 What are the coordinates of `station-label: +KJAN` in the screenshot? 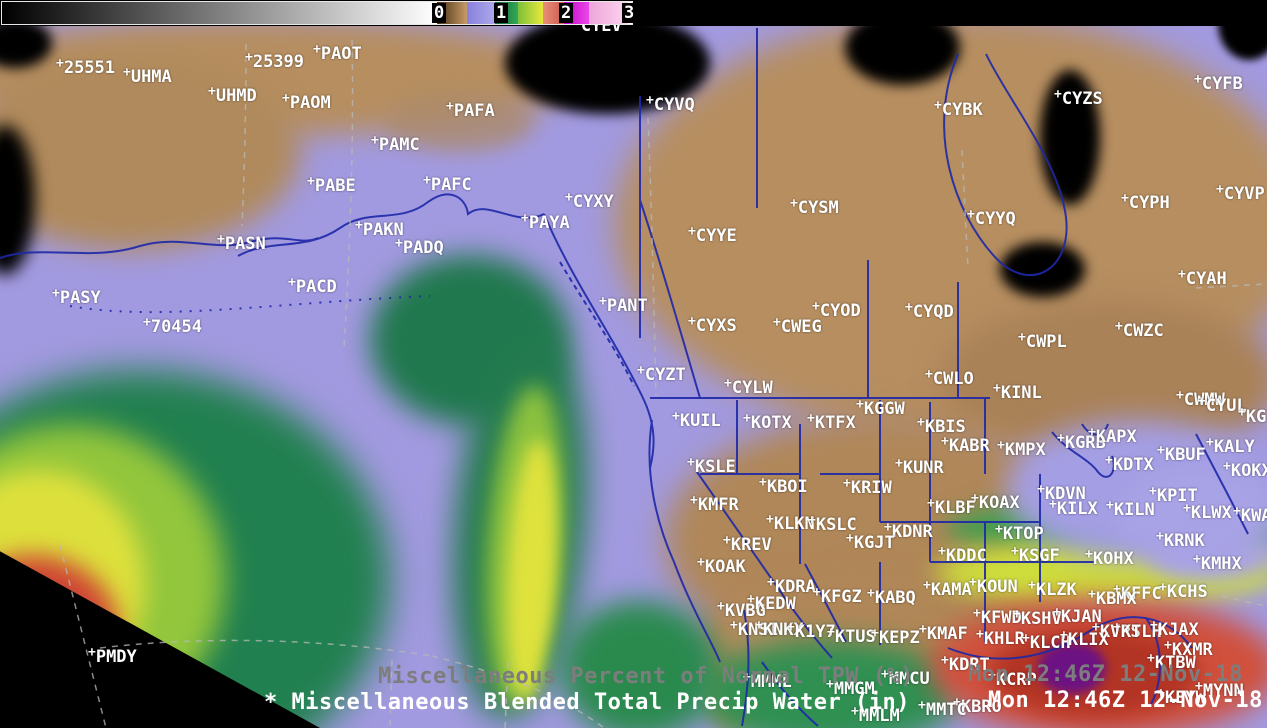 It's located at (1077, 616).